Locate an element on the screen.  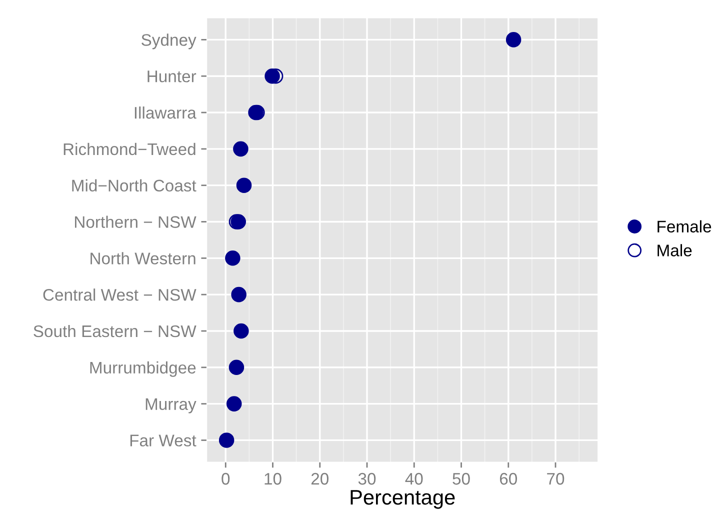
y-tick-label: North Western is located at coordinates (143, 258).